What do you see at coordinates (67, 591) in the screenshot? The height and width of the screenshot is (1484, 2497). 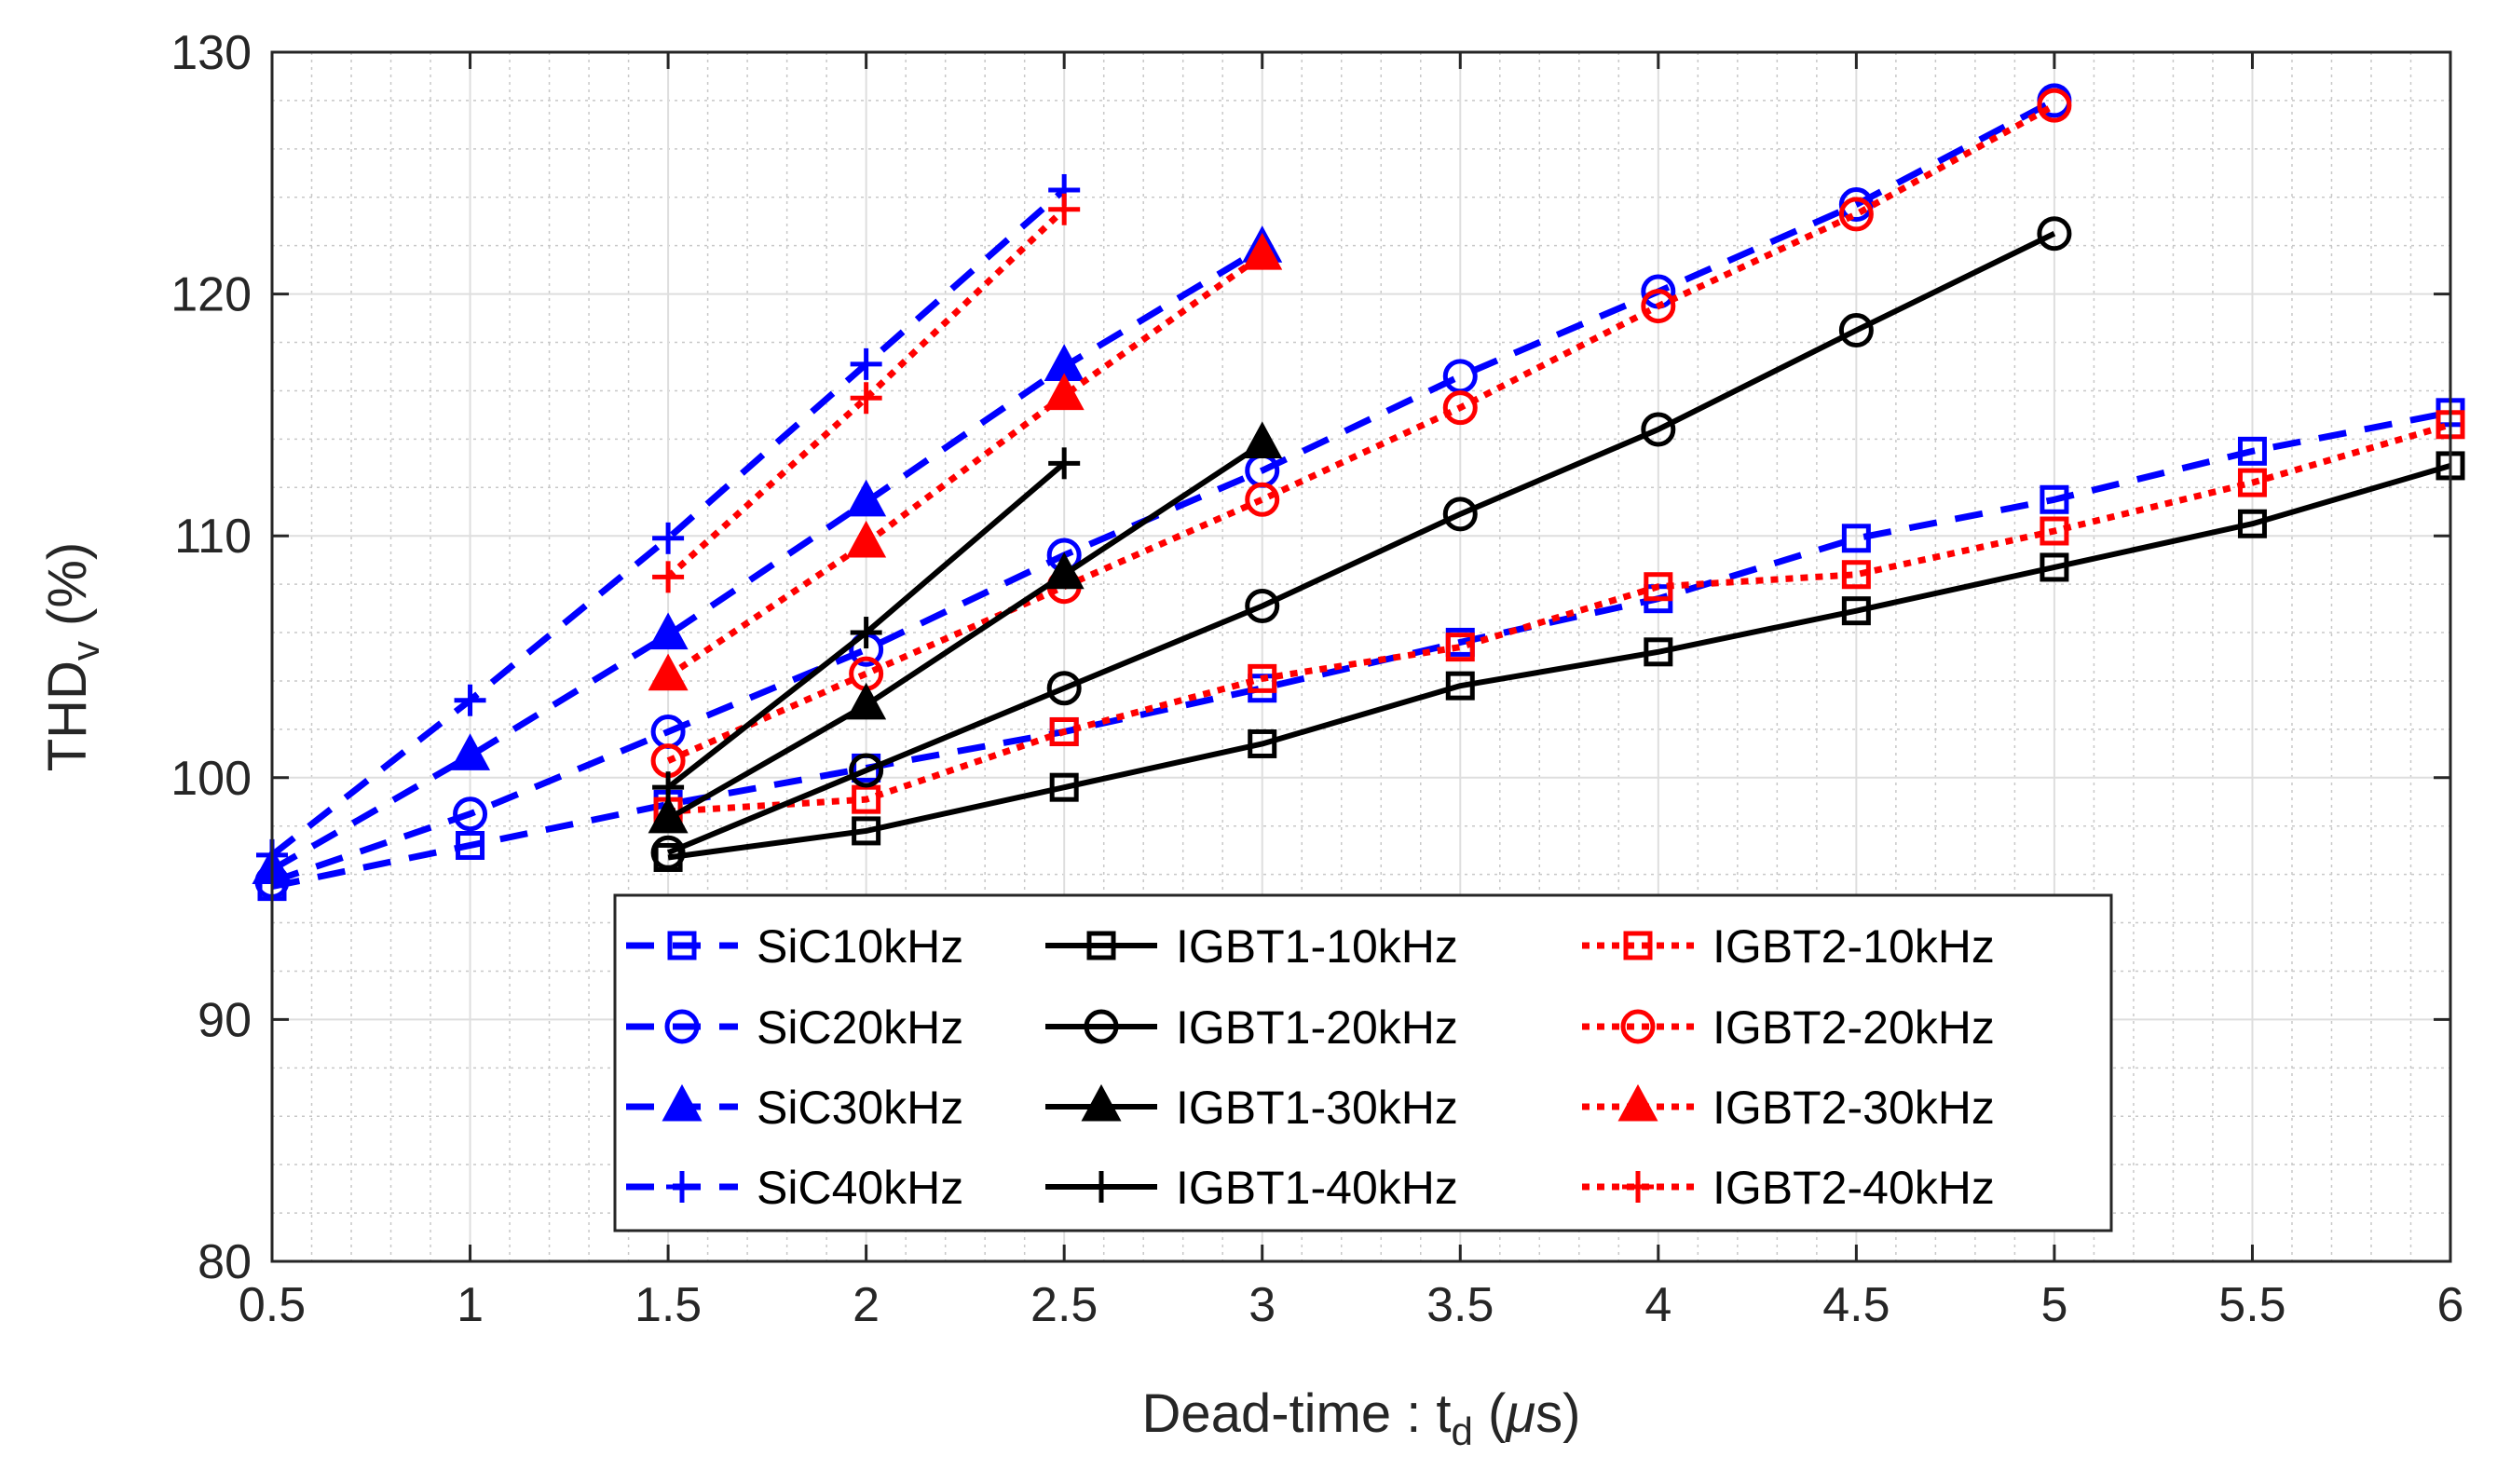 I see `y-axis-label-unit: (%)` at bounding box center [67, 591].